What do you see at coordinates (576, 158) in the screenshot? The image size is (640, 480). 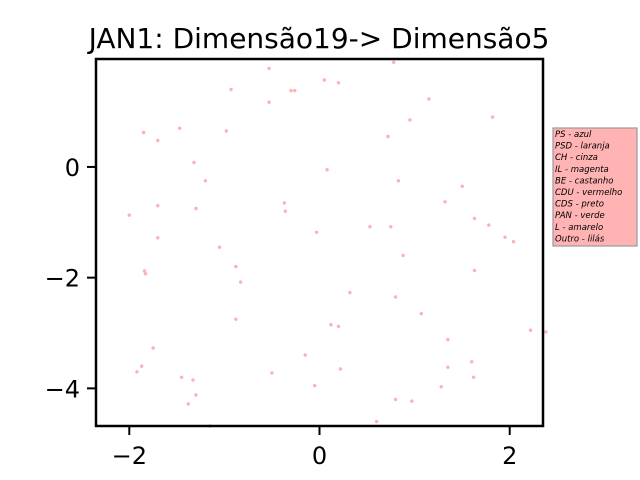 I see `legend-entry: CH - cinza` at bounding box center [576, 158].